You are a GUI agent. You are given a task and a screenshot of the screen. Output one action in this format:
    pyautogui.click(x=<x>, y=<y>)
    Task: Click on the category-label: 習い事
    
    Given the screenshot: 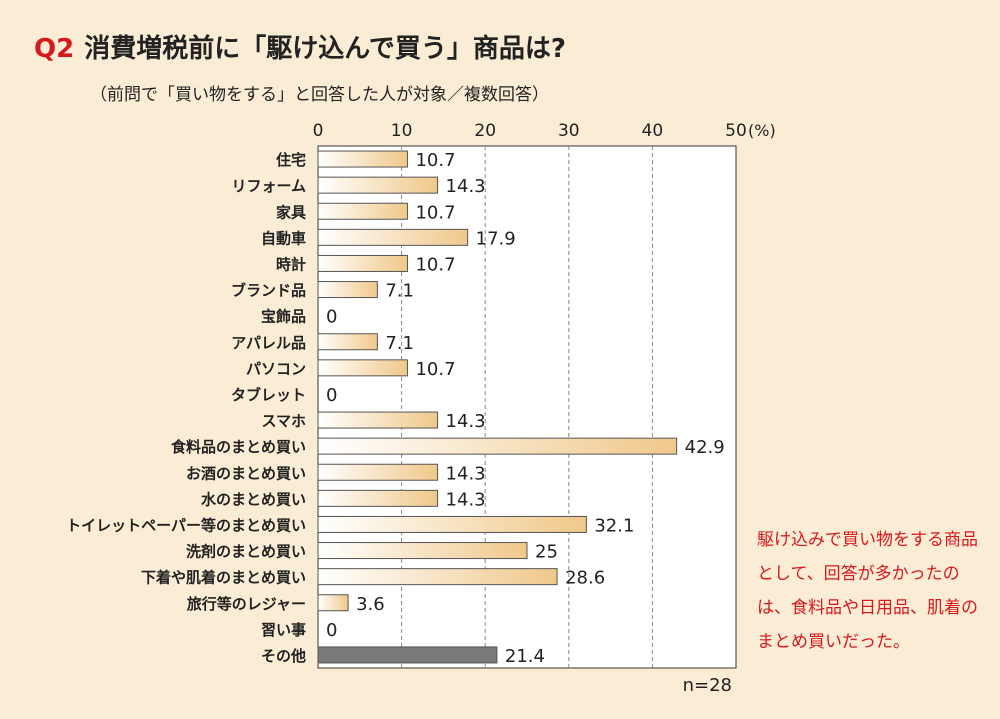 What is the action you would take?
    pyautogui.click(x=283, y=630)
    